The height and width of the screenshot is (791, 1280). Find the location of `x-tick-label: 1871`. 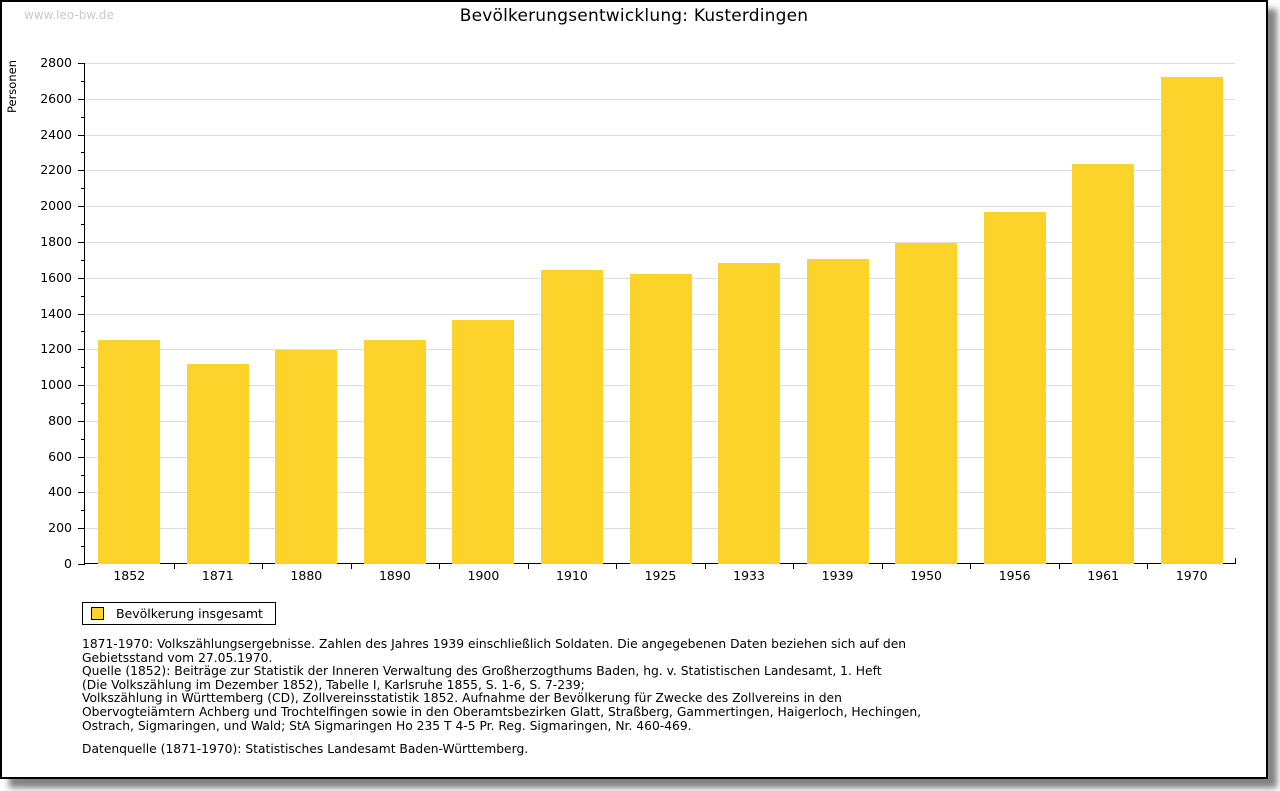

x-tick-label: 1871 is located at coordinates (217, 575).